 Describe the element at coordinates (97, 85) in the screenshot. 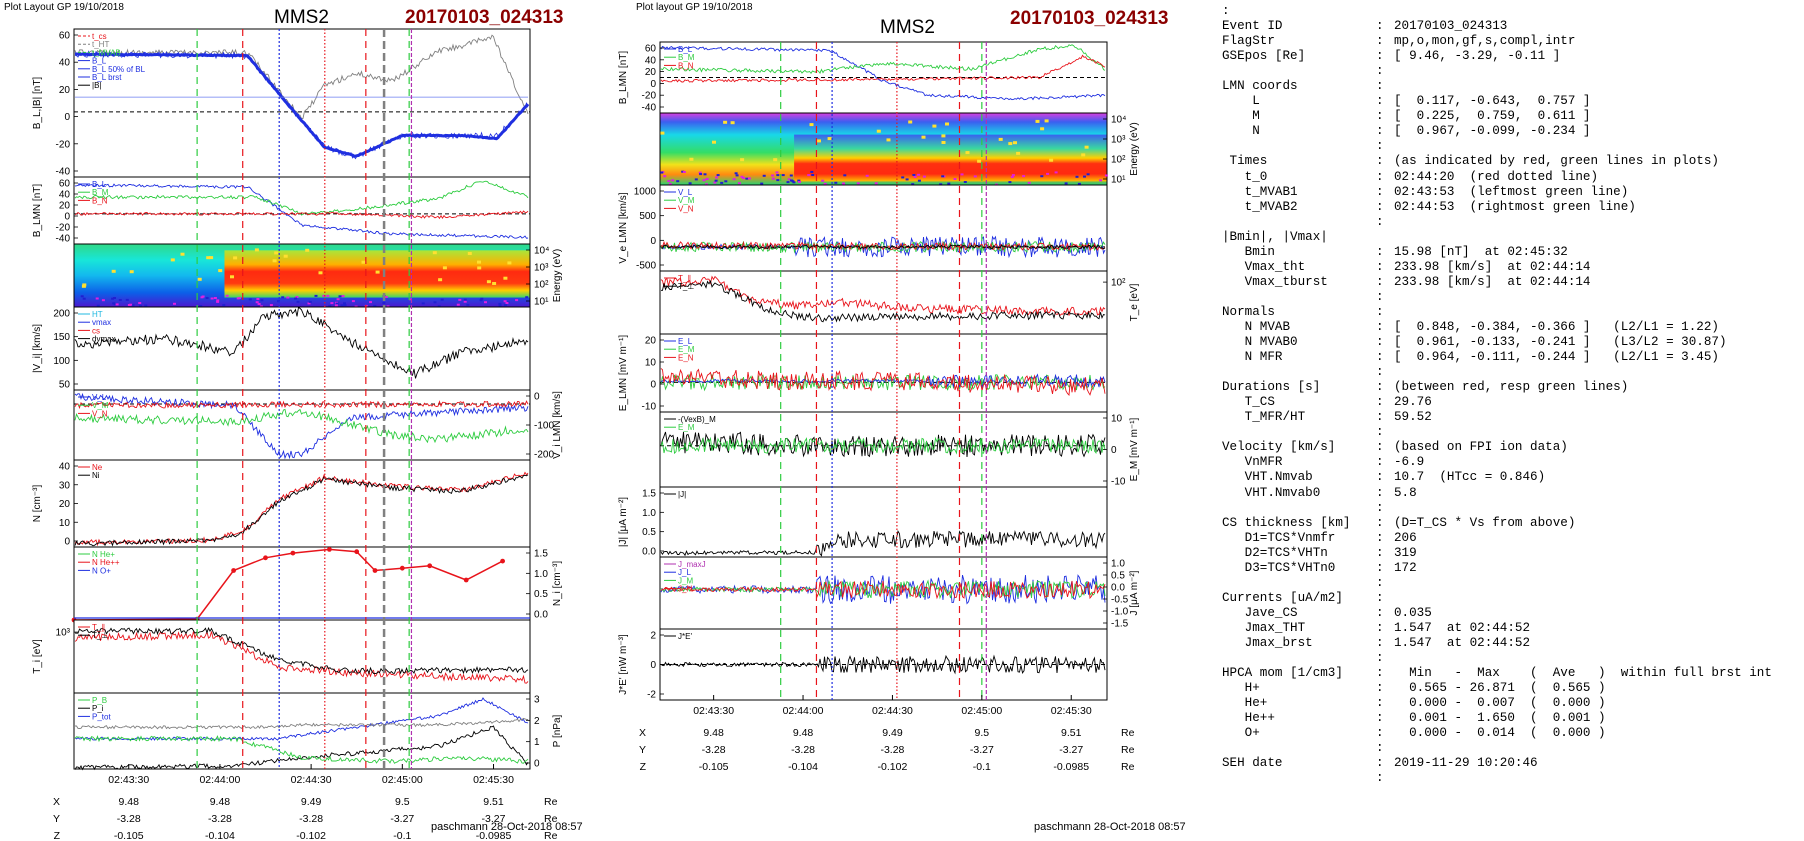

I see `legend-label: |B|` at that location.